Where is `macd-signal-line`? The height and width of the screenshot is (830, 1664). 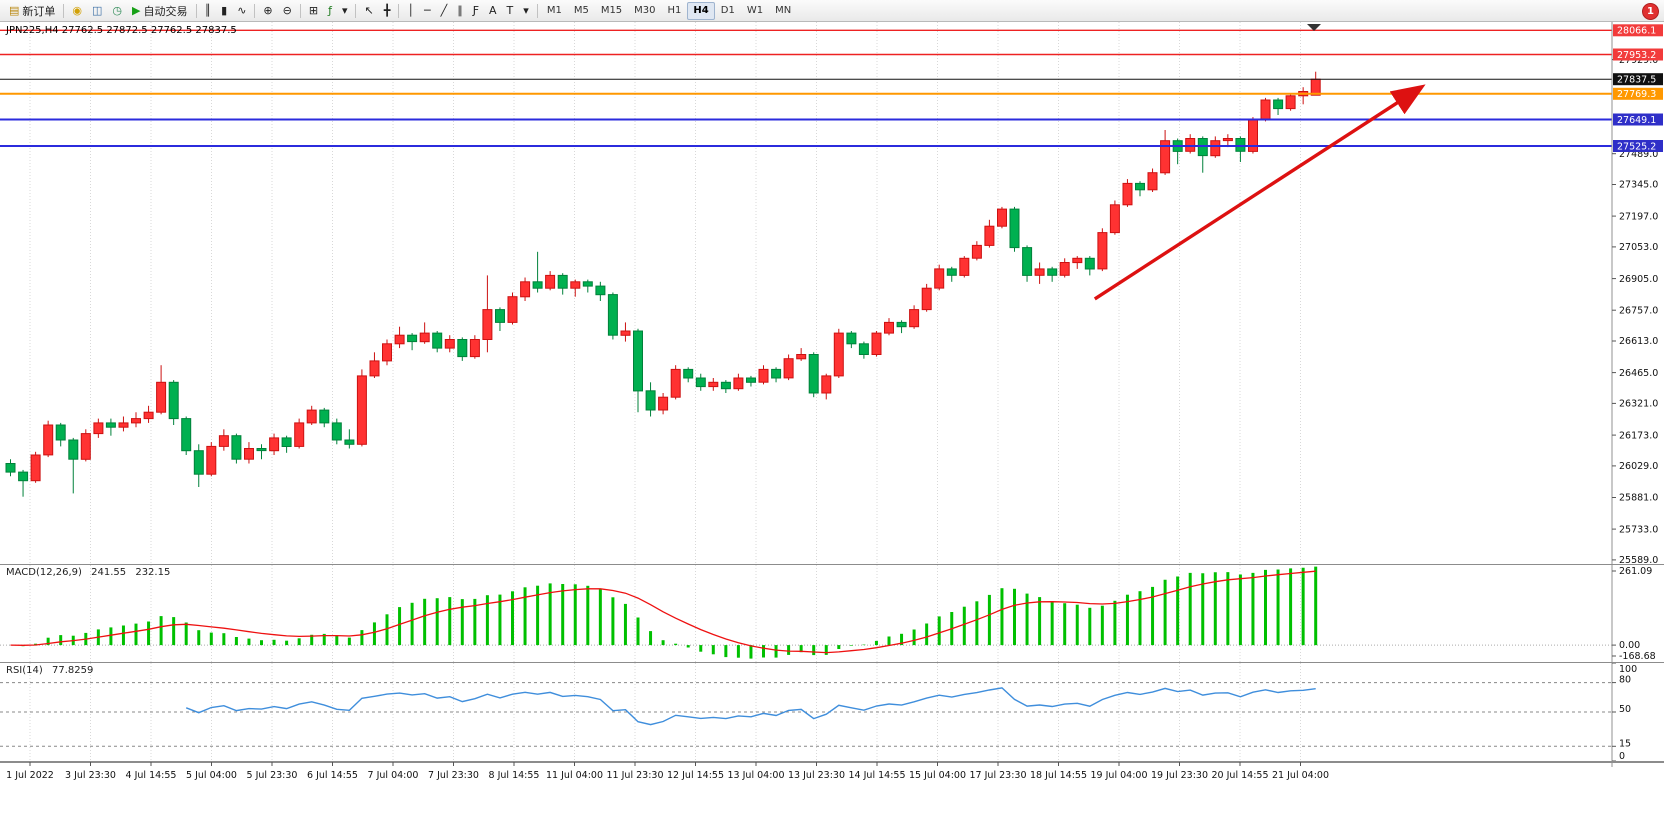
macd-signal-line is located at coordinates (663, 612).